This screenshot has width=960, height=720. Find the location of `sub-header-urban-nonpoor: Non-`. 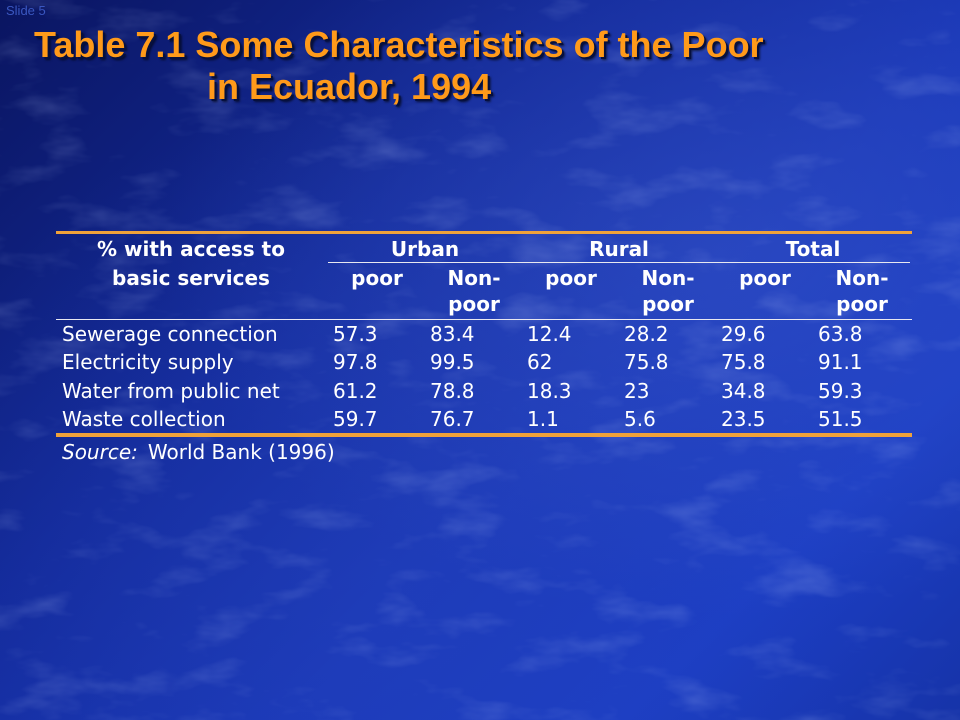

sub-header-urban-nonpoor: Non- is located at coordinates (474, 278).